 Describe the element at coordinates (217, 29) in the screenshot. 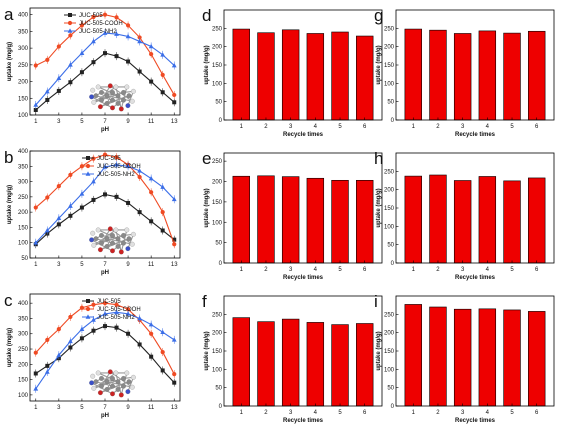

I see `y-tick-label-d-5: 250` at that location.